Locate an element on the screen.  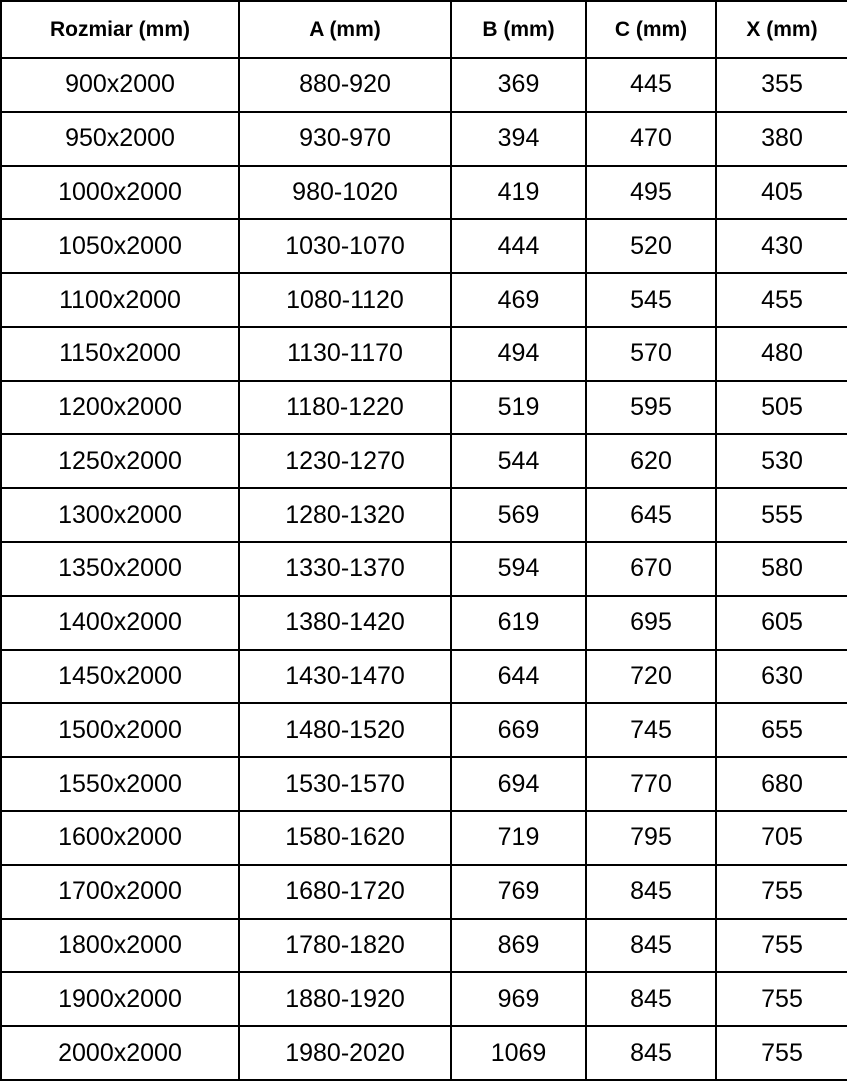
table-row: 1900x2000 1880-1920 969 845 755 is located at coordinates (423, 999).